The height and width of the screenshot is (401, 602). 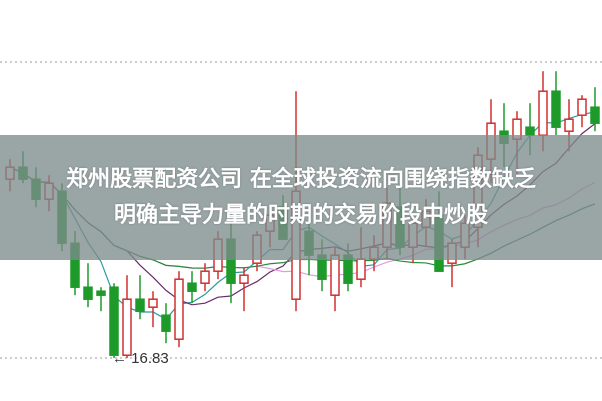 What do you see at coordinates (119, 358) in the screenshot?
I see `arrow-left-icon: ←` at bounding box center [119, 358].